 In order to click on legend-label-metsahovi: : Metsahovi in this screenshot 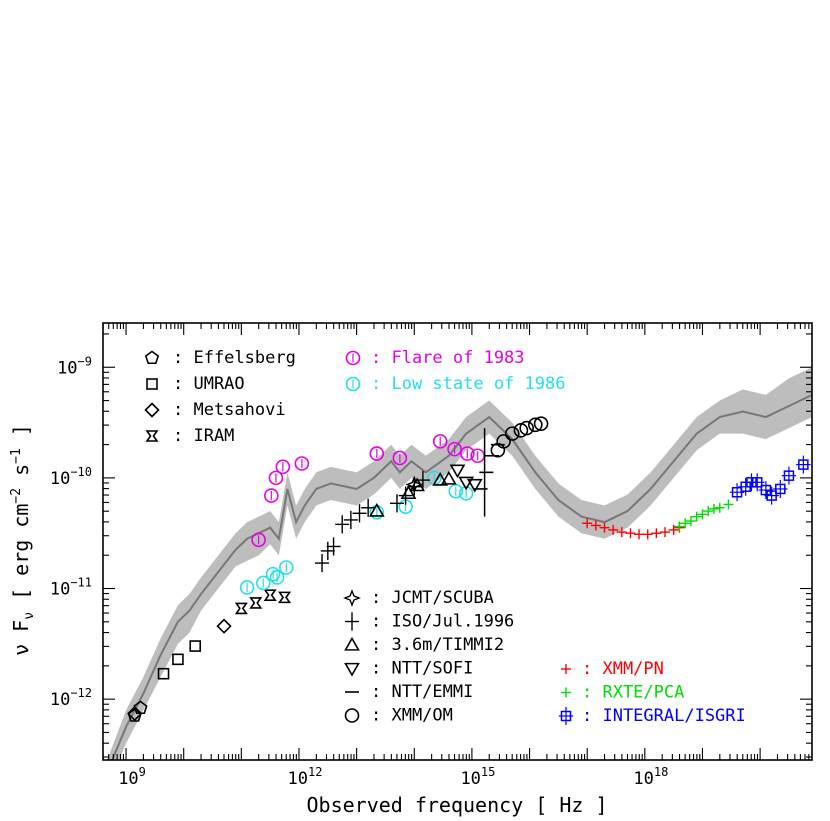, I will do `click(229, 410)`.